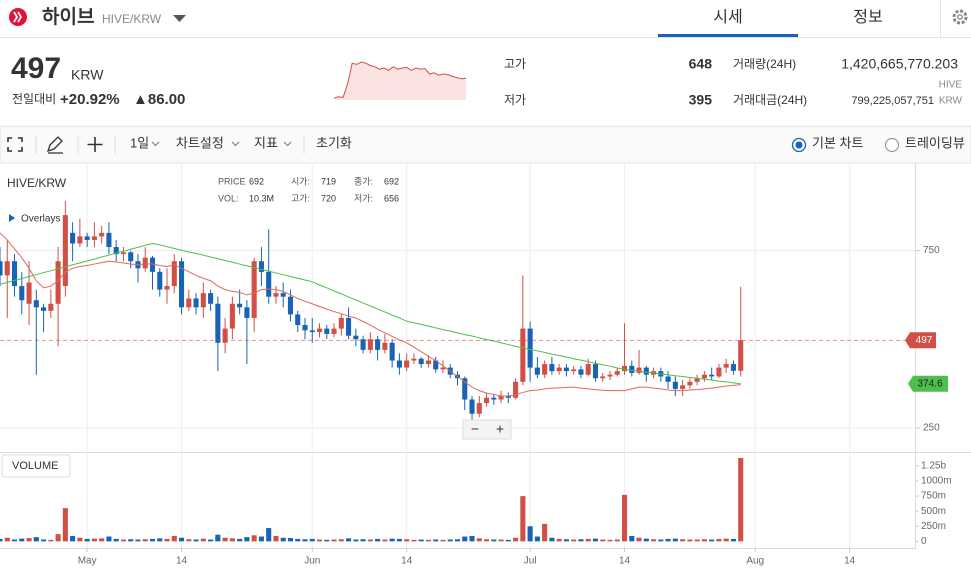 The image size is (971, 568). Describe the element at coordinates (799, 145) in the screenshot. I see `radio-dot` at that location.